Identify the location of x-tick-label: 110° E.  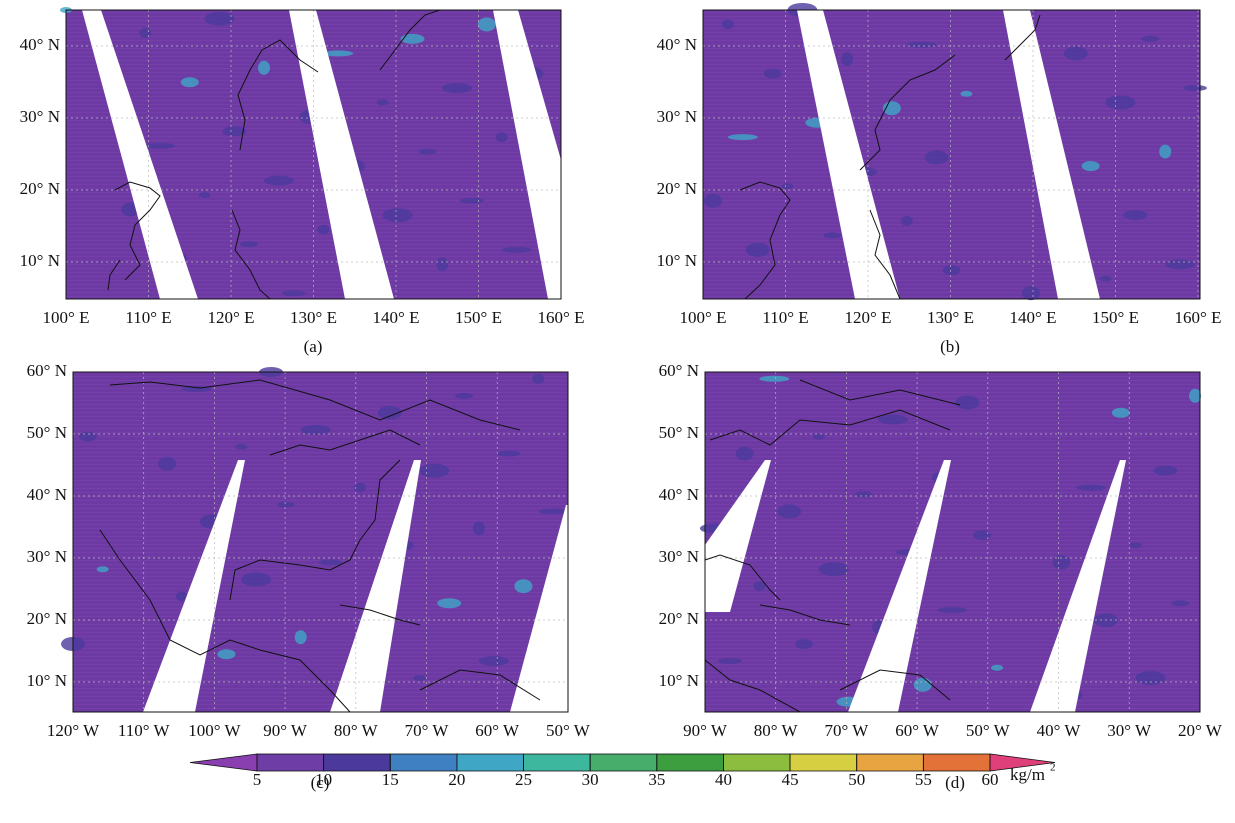
(785, 317).